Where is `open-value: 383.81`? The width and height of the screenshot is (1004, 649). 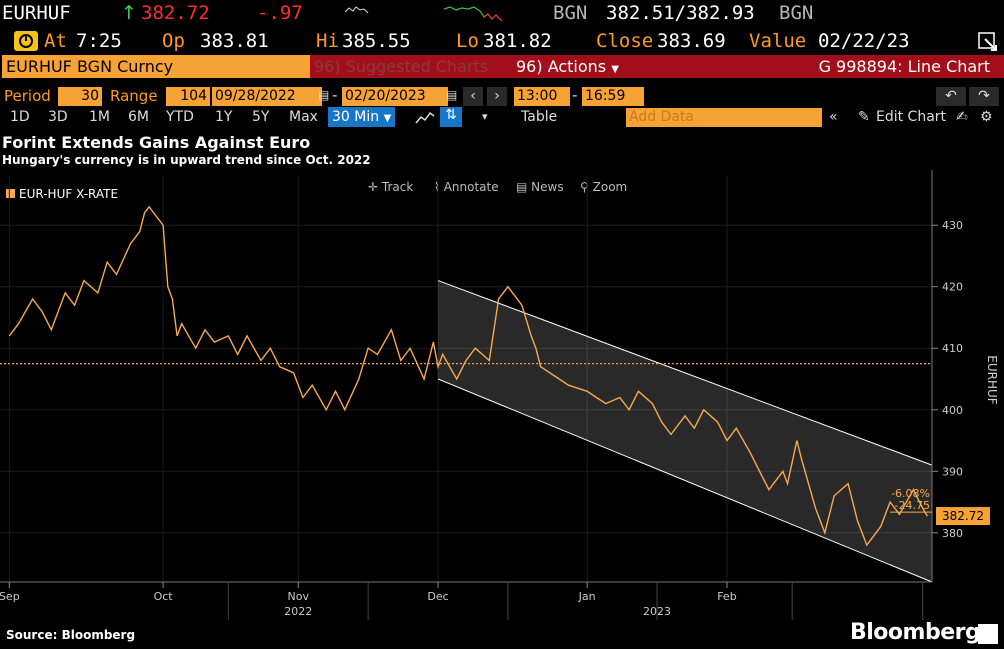 open-value: 383.81 is located at coordinates (234, 41).